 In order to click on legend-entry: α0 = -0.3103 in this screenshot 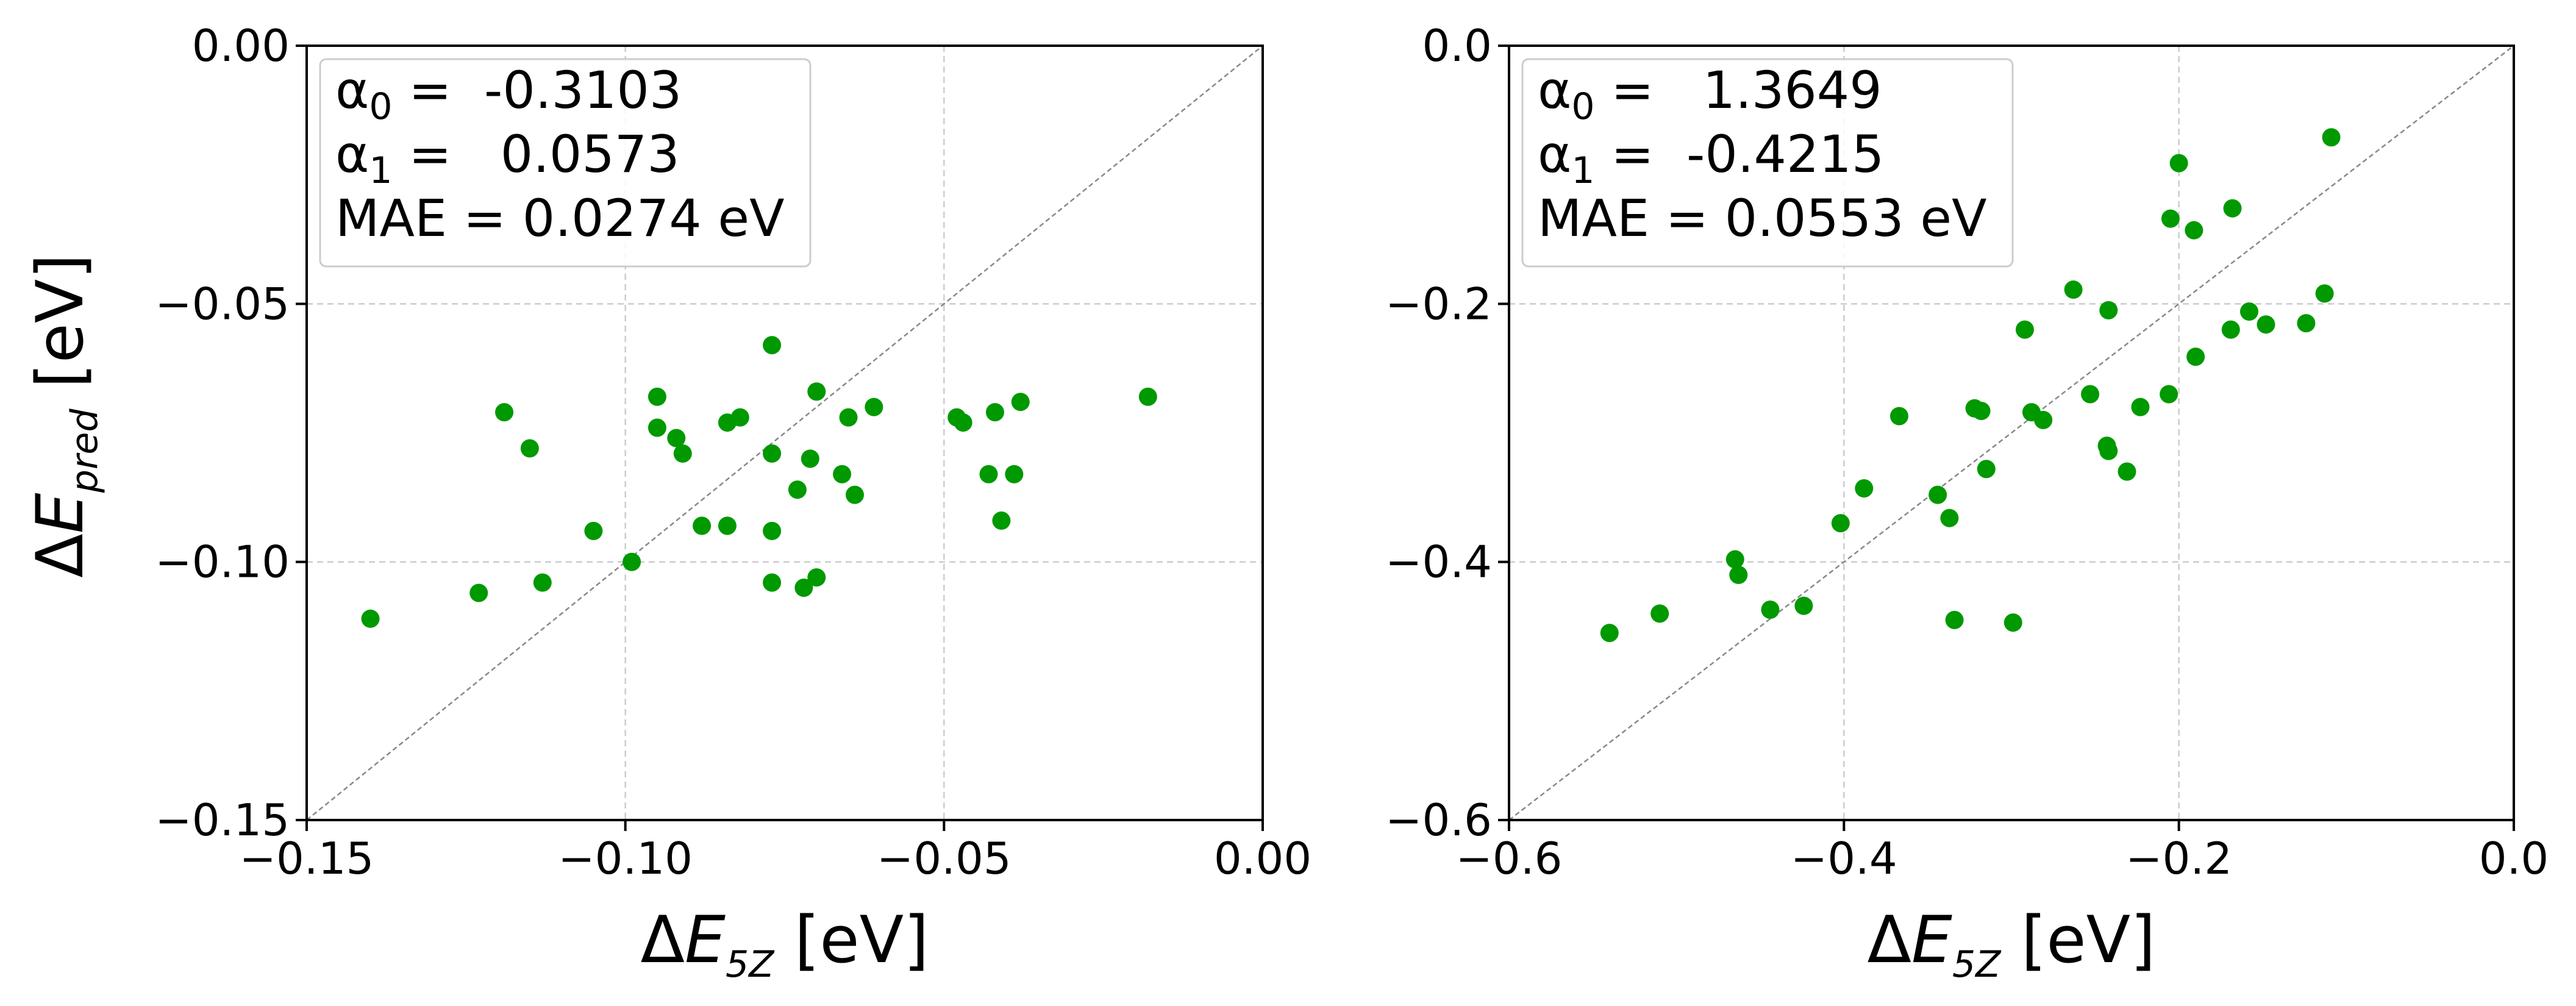, I will do `click(509, 94)`.